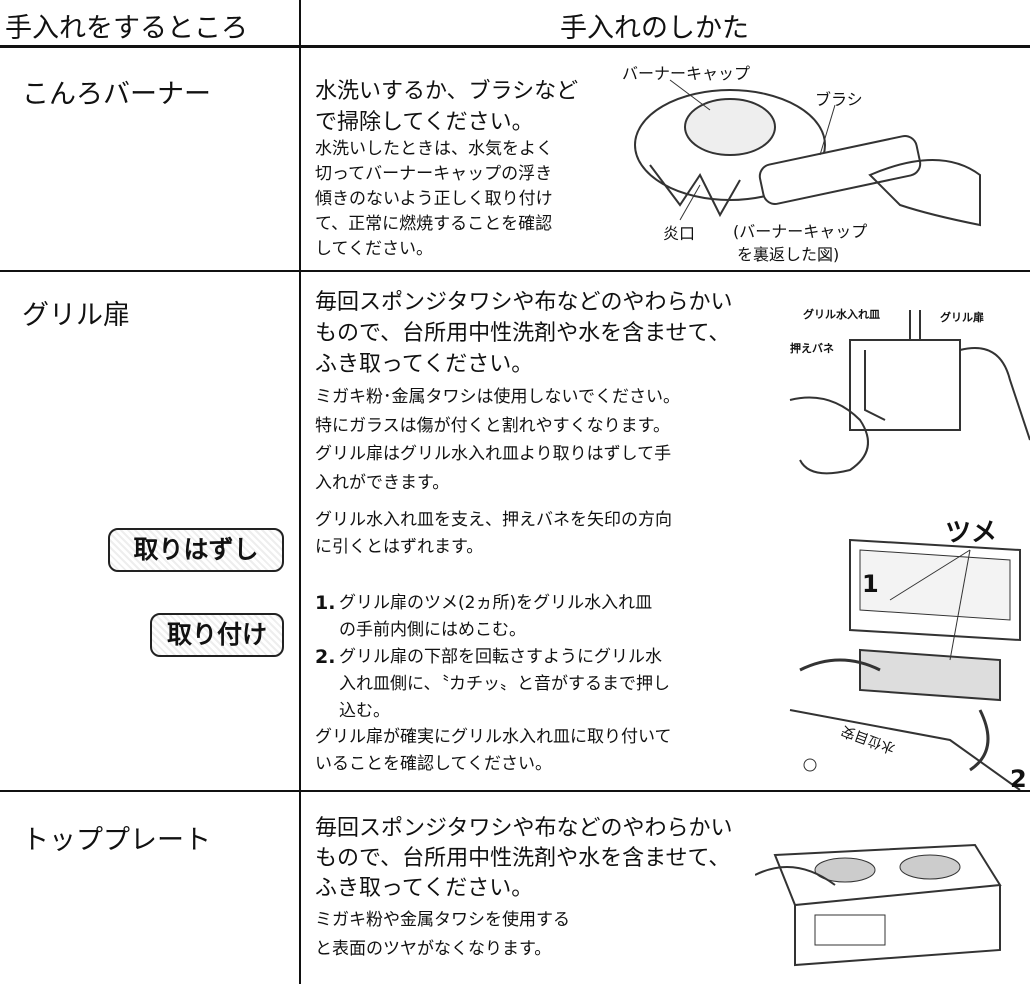 The width and height of the screenshot is (1030, 984). I want to click on figure-label: 1, so click(870, 584).